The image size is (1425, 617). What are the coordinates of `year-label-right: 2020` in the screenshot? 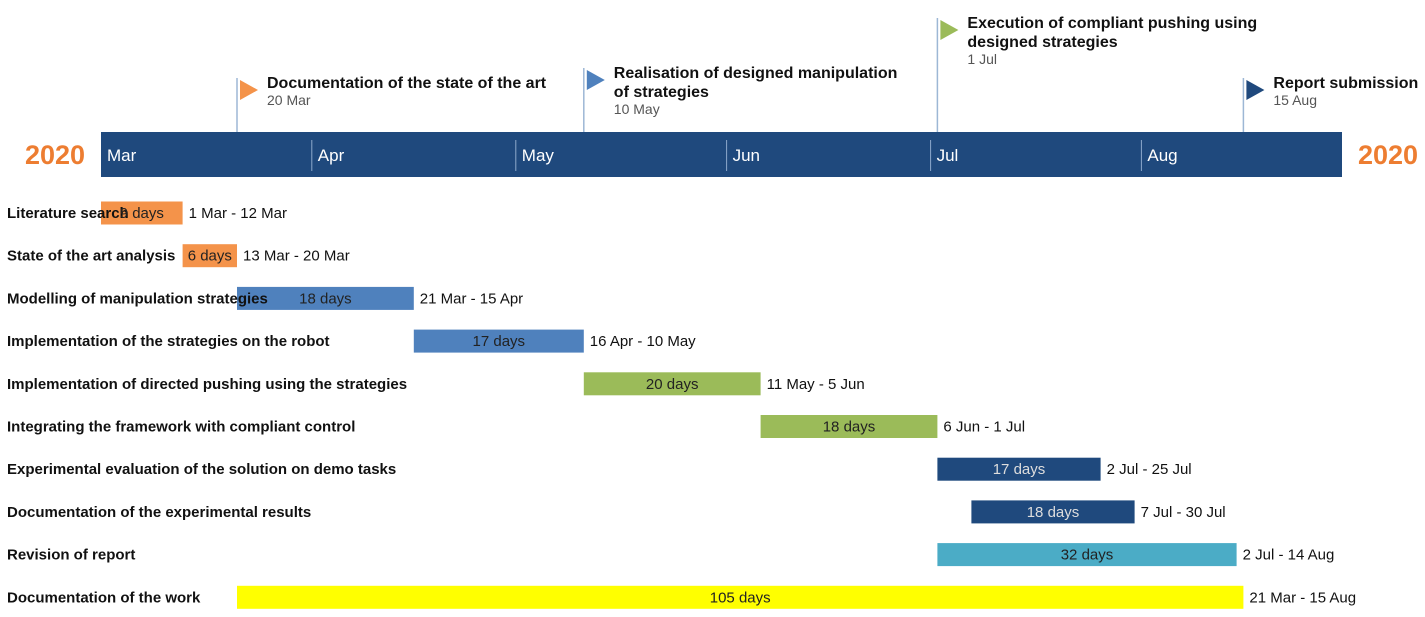 It's located at (1388, 155).